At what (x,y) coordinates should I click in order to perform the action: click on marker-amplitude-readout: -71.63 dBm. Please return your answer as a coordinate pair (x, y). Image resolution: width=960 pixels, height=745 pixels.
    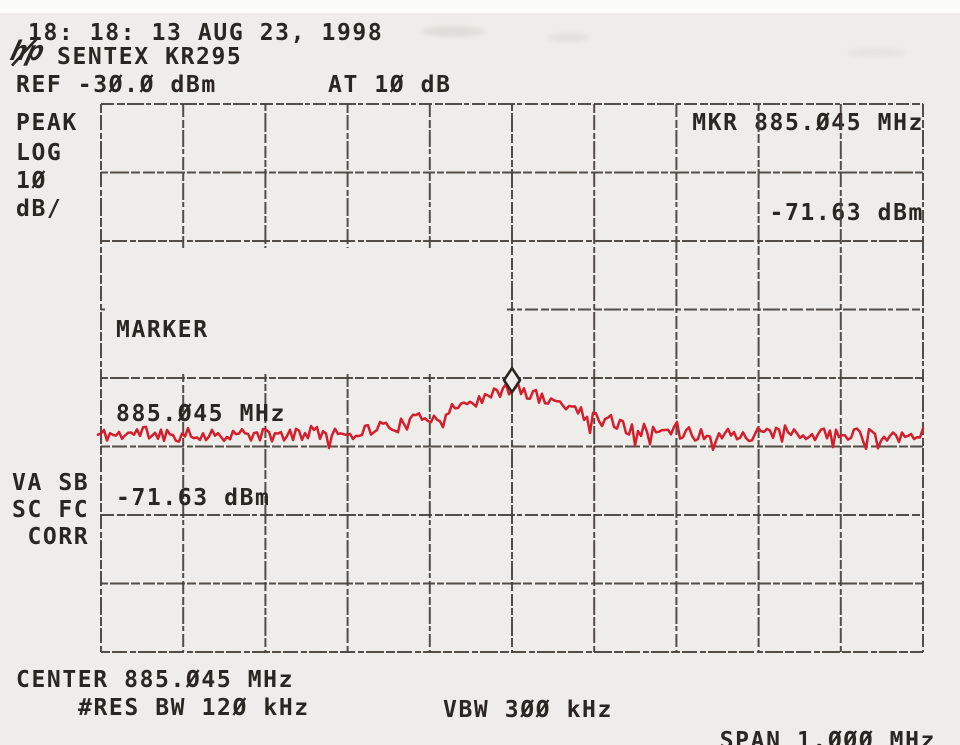
    Looking at the image, I should click on (846, 213).